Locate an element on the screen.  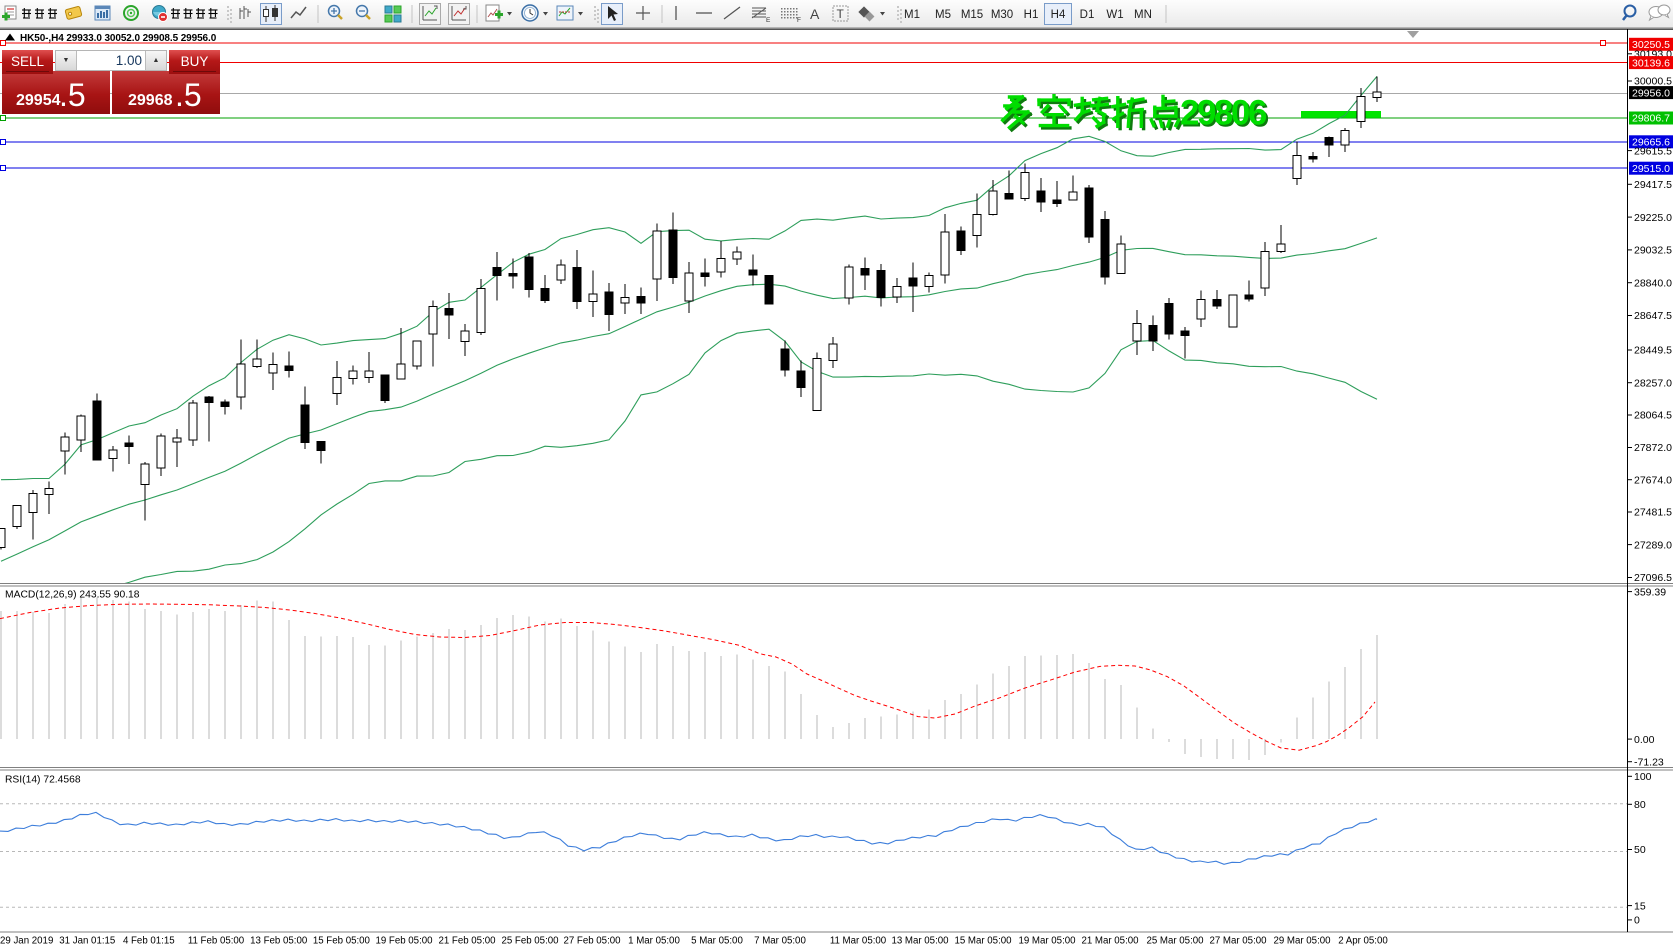
svg-text: 28257.0 is located at coordinates (1653, 383).